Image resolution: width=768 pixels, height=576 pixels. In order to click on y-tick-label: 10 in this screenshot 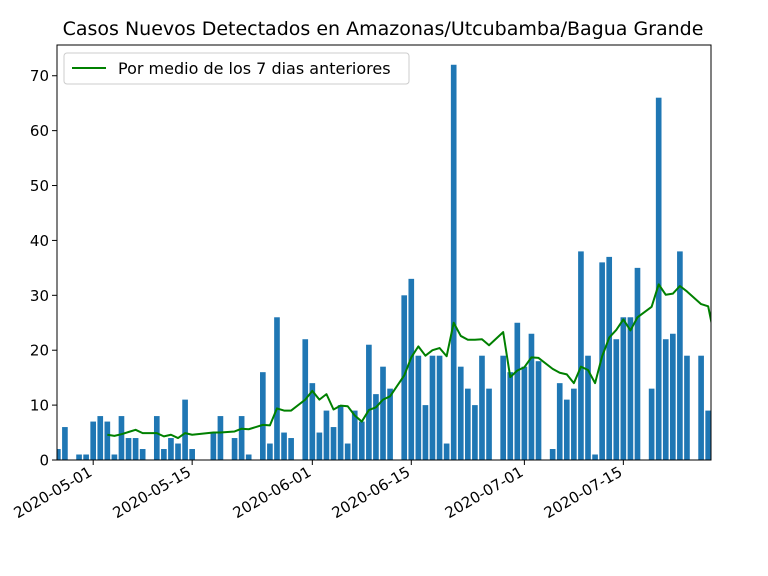, I will do `click(39, 406)`.